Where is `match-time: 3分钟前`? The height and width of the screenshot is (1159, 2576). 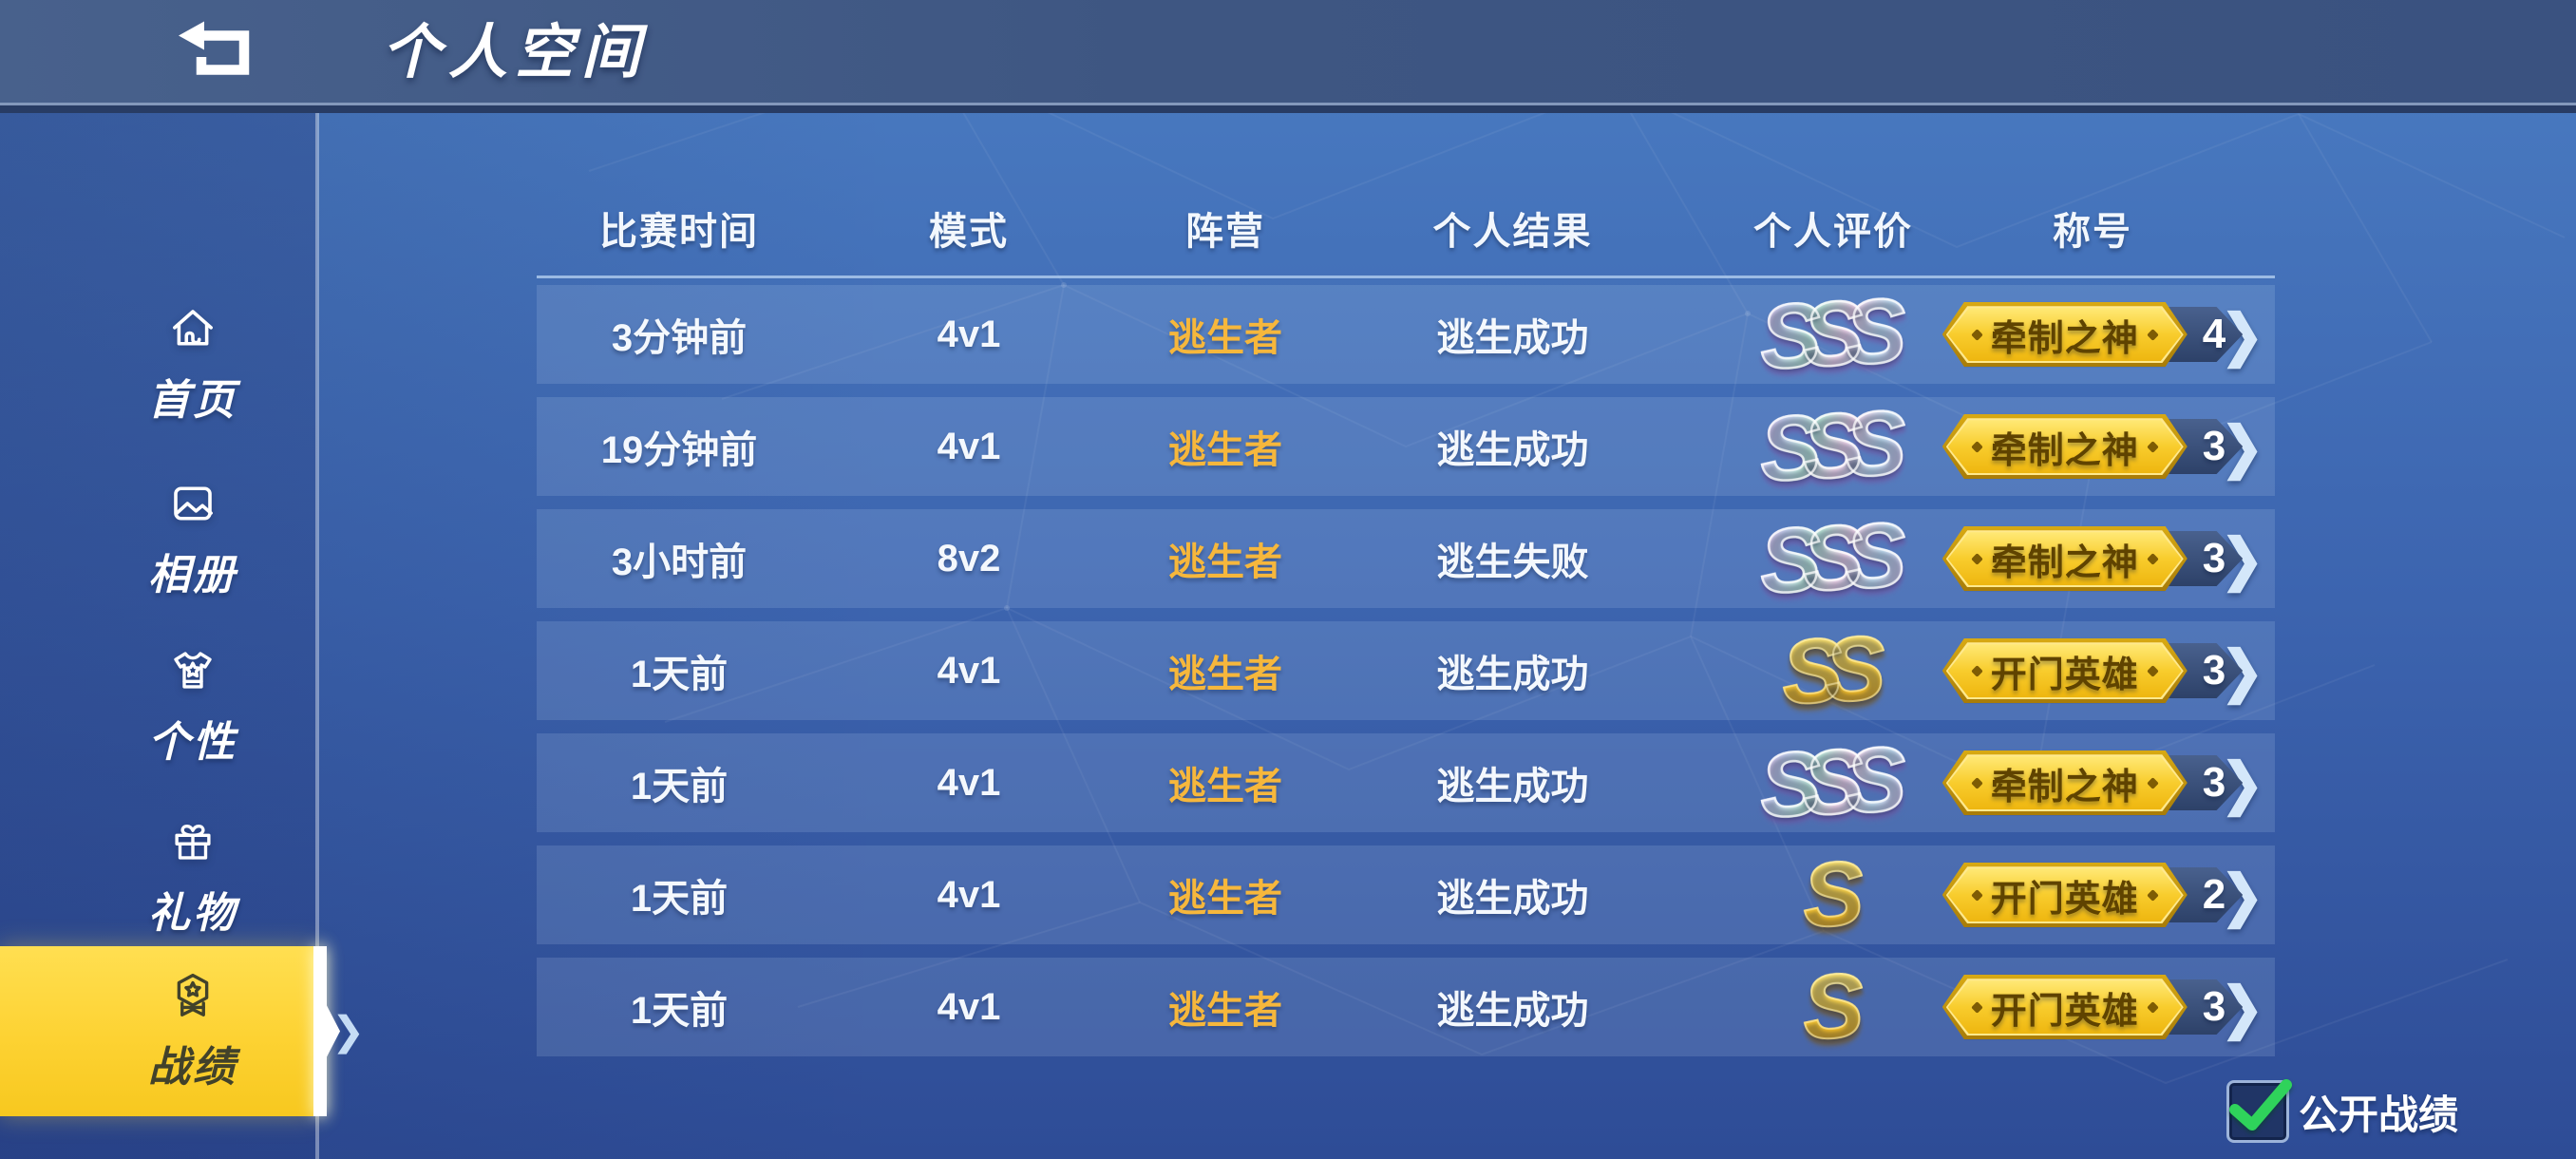
match-time: 3分钟前 is located at coordinates (679, 338).